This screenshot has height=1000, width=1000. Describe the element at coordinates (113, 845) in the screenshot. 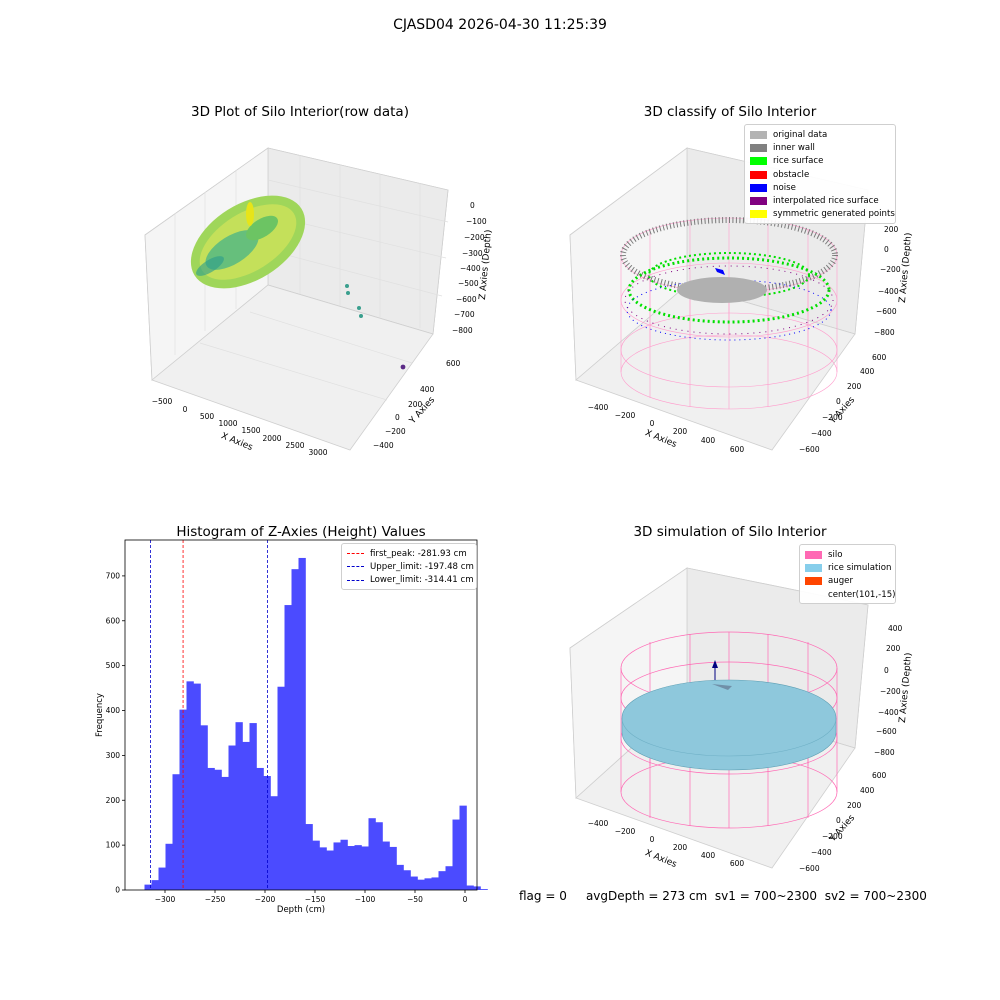

I see `histogram-ytick-label: 100` at that location.